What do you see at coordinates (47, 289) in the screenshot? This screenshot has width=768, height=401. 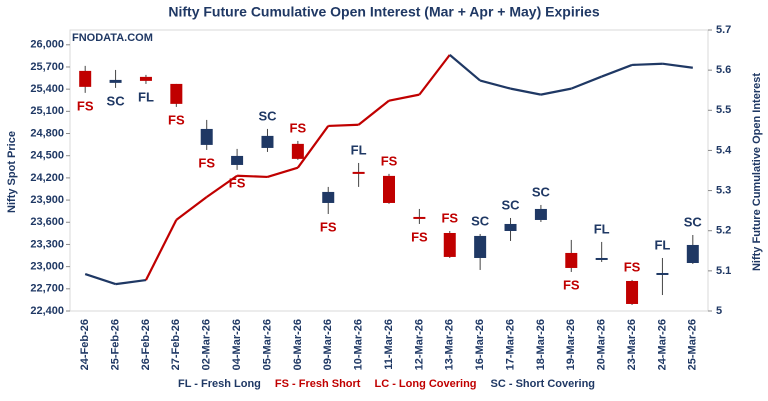 I see `y-tick-label: 22,700` at bounding box center [47, 289].